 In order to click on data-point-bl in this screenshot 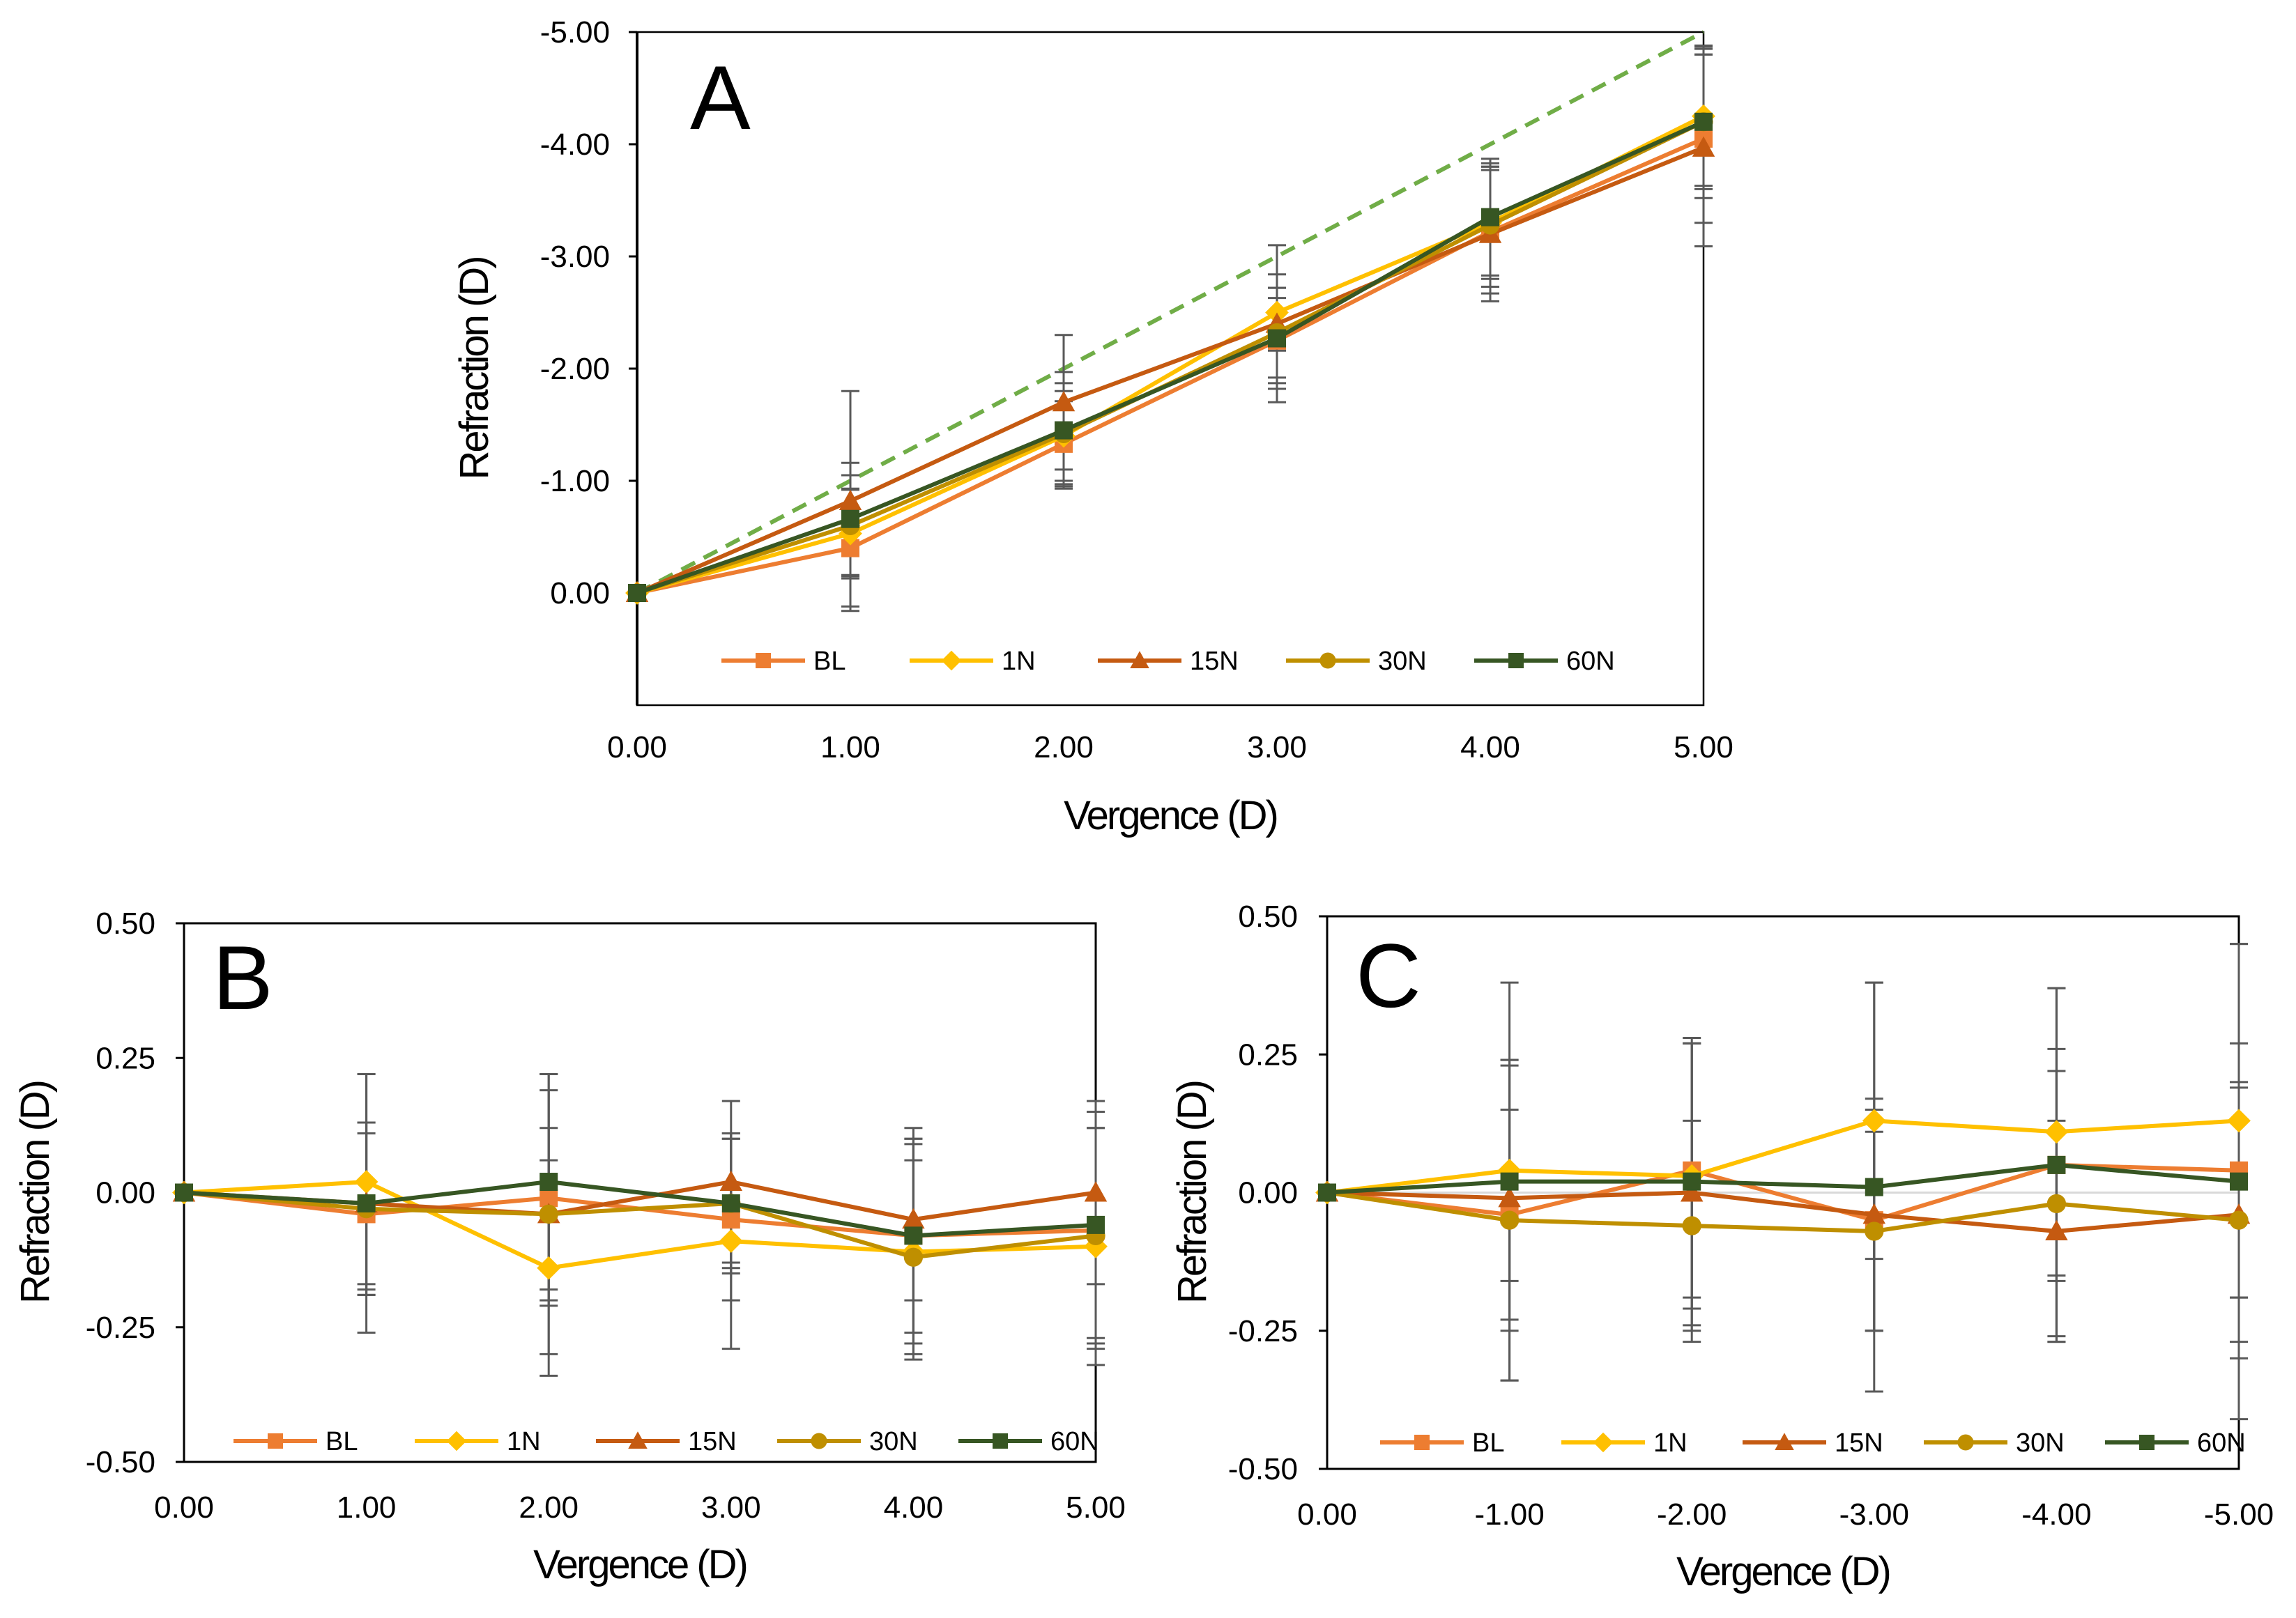, I will do `click(730, 1219)`.